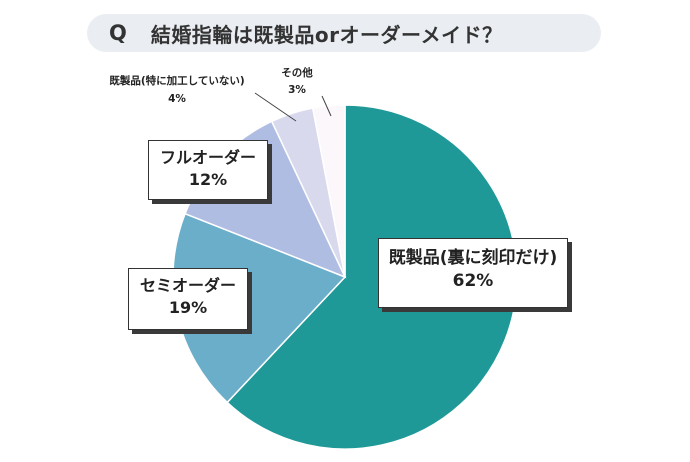  I want to click on label-ready-made-plain: 既製品(特に加工していない) 4%, so click(177, 91).